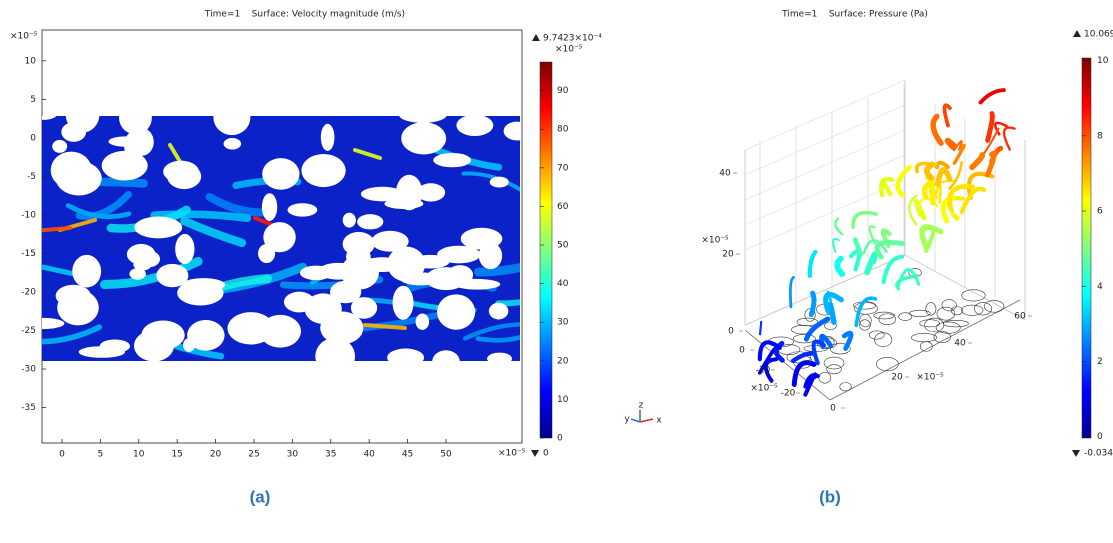  What do you see at coordinates (715, 241) in the screenshot?
I see `z-exponent: ×10⁻⁵` at bounding box center [715, 241].